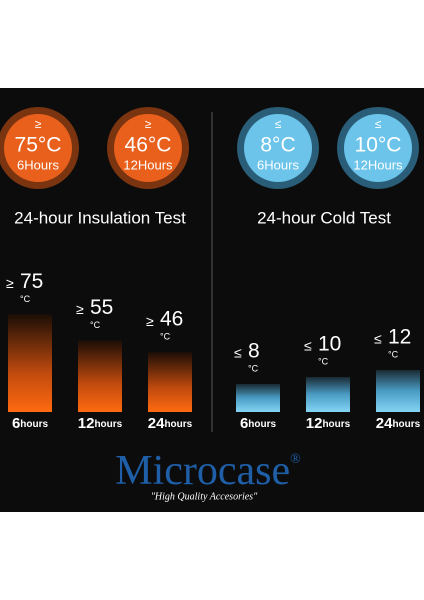 This screenshot has height=600, width=424. What do you see at coordinates (171, 319) in the screenshot?
I see `bar-value: 46` at bounding box center [171, 319].